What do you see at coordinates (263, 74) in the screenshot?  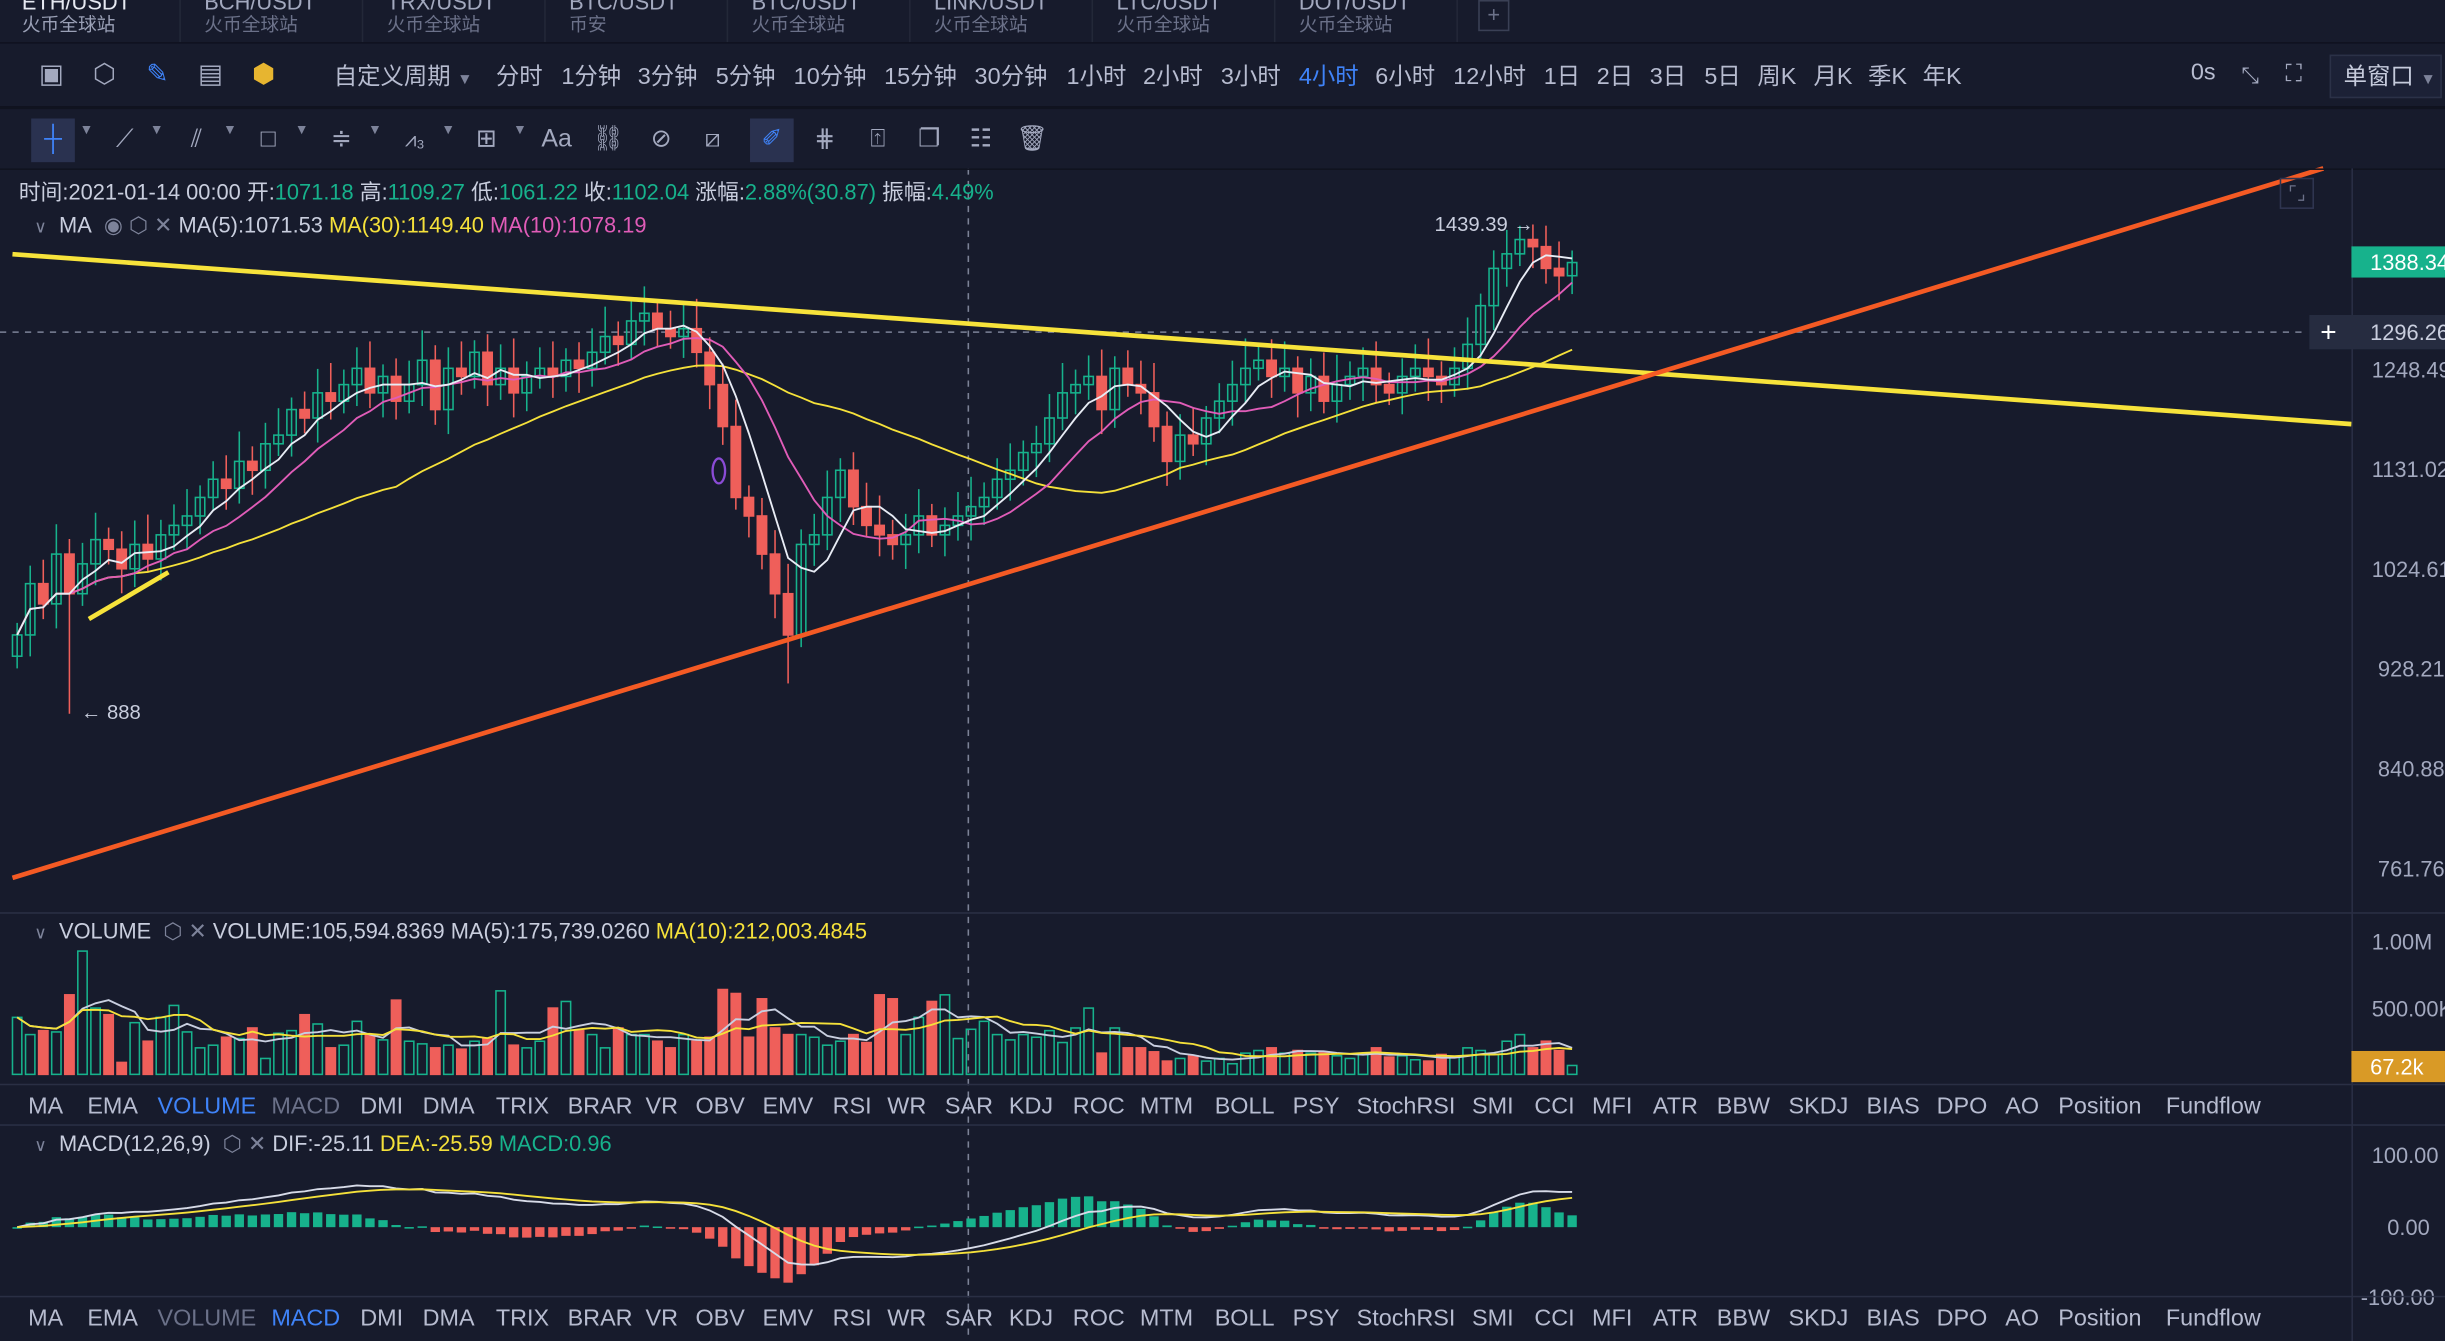 I see `indicator-gear-icon: ⬢` at bounding box center [263, 74].